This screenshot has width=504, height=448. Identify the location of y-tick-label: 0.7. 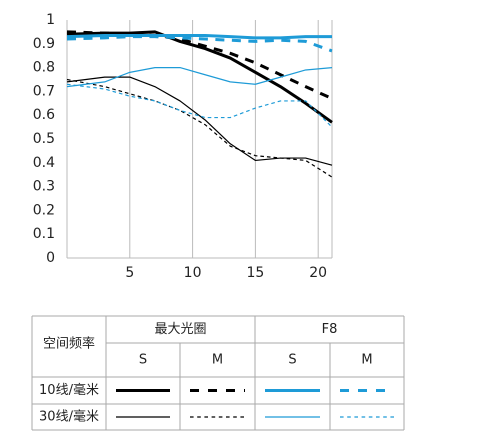
(44, 91).